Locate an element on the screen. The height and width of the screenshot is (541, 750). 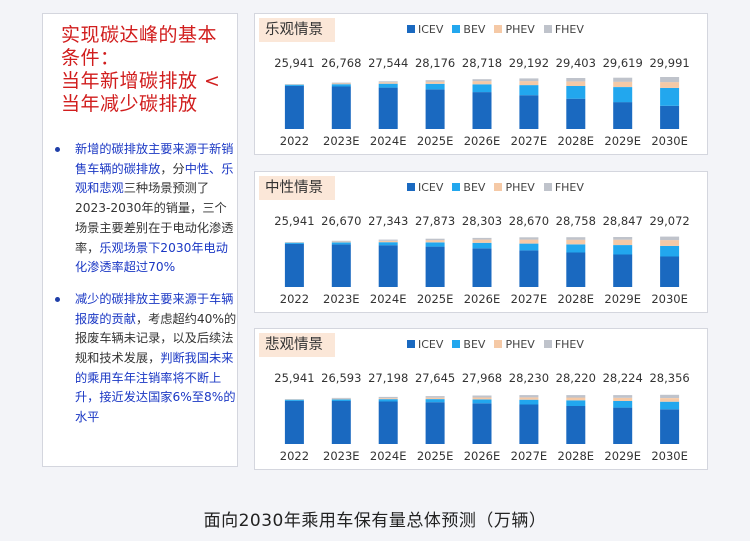
x-tick-label: 2026E is located at coordinates (482, 456).